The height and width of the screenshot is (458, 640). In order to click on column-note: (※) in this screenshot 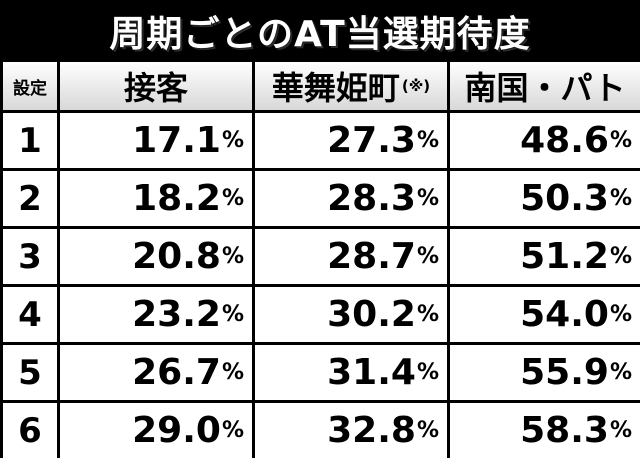, I will do `click(416, 86)`.